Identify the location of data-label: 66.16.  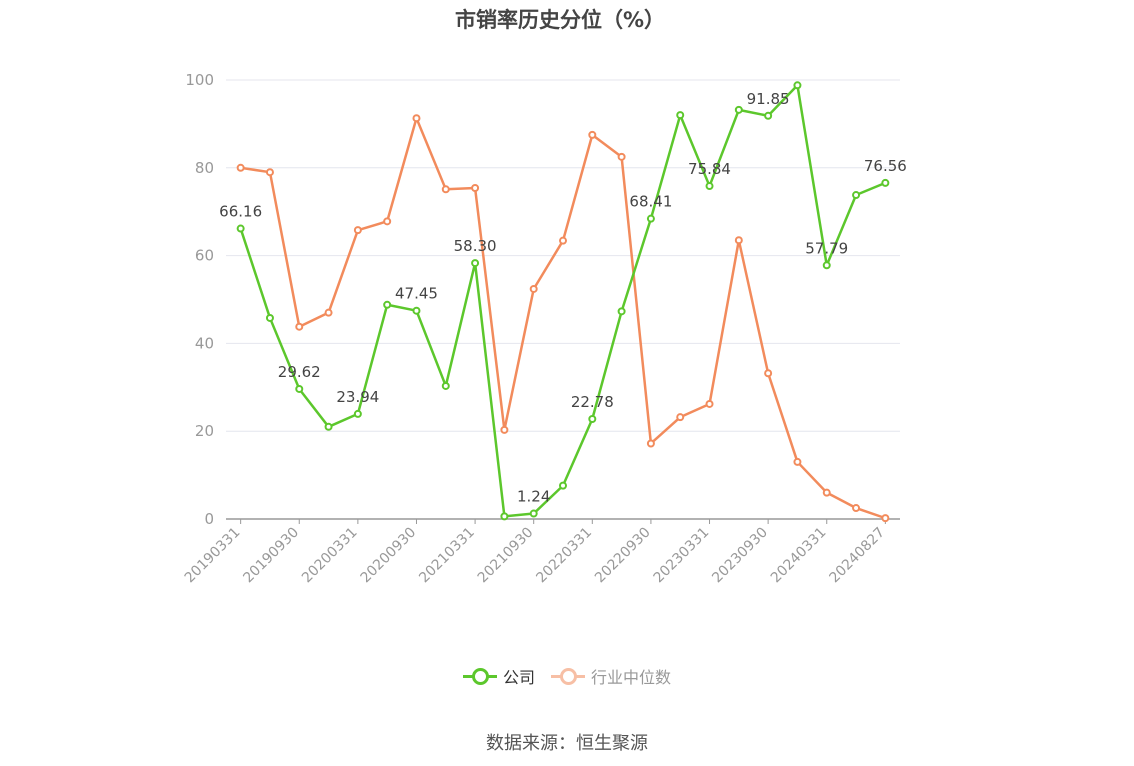
(240, 212).